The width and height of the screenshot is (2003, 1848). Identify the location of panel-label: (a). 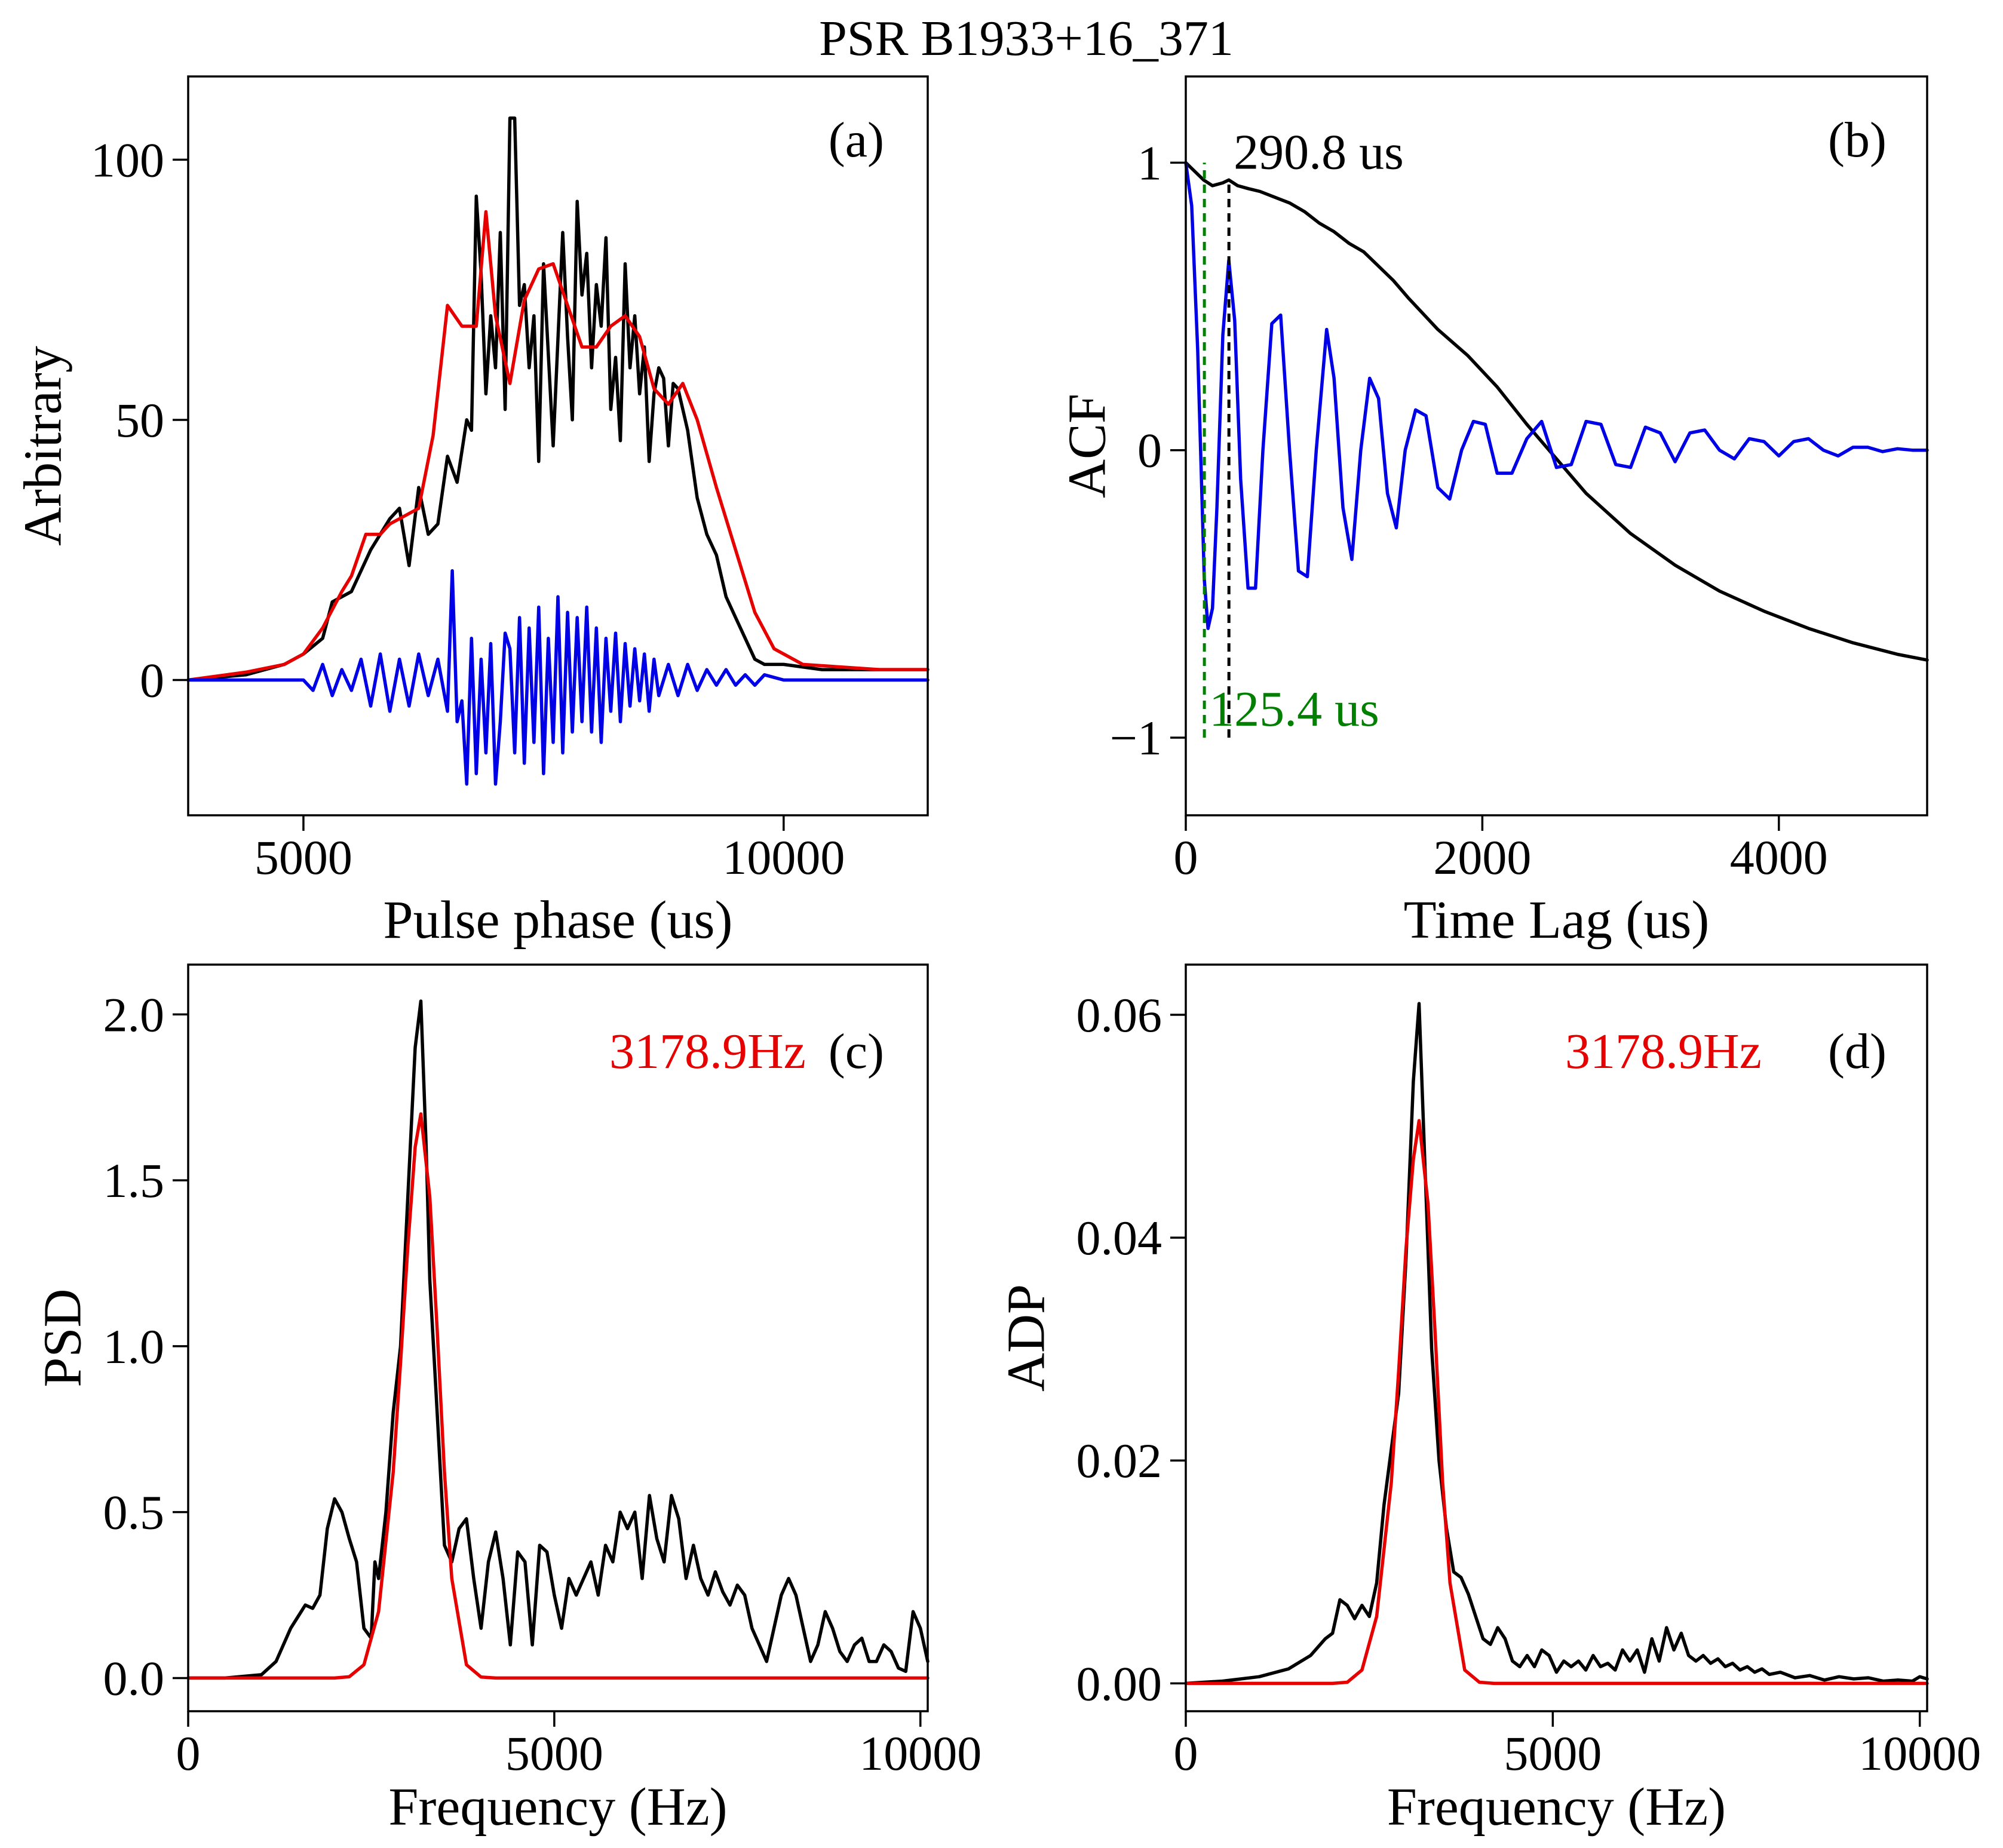
(856, 140).